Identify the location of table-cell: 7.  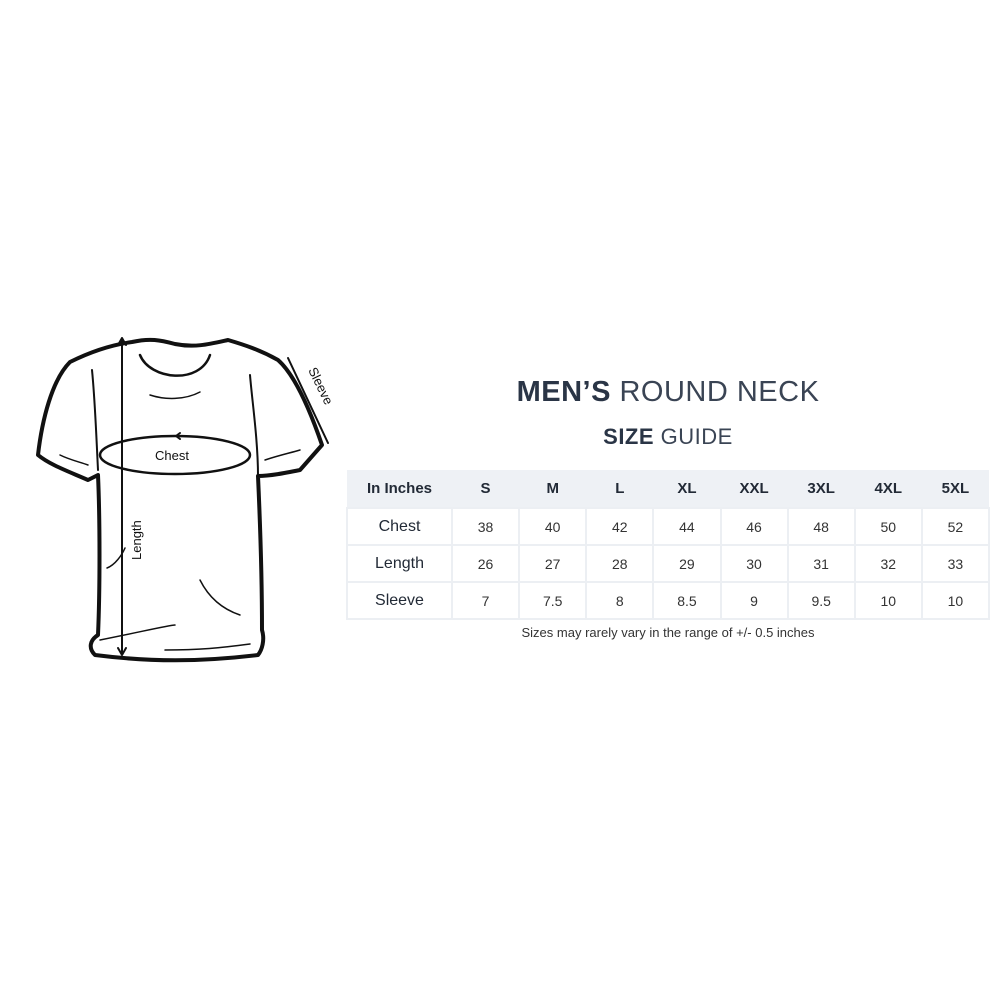
(485, 600).